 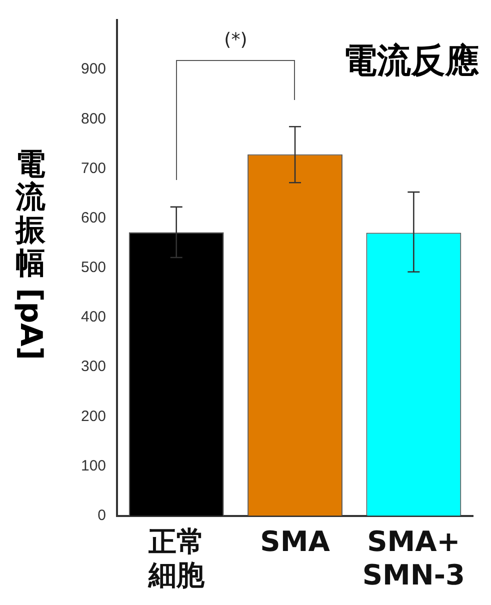 I want to click on y-tick-label: 600, so click(x=93, y=217).